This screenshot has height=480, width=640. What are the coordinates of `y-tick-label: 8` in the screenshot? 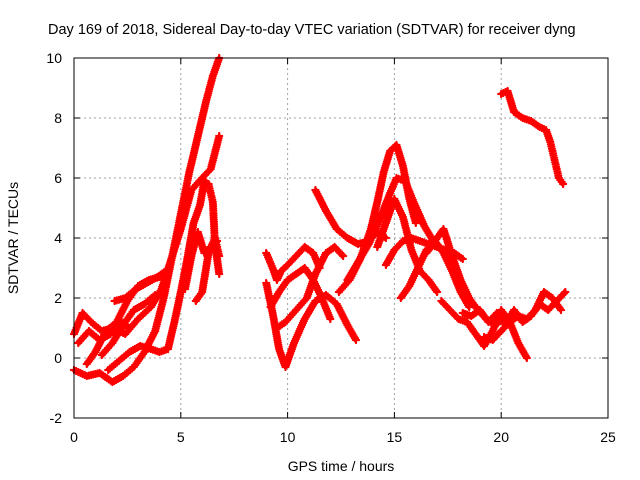 It's located at (58, 118).